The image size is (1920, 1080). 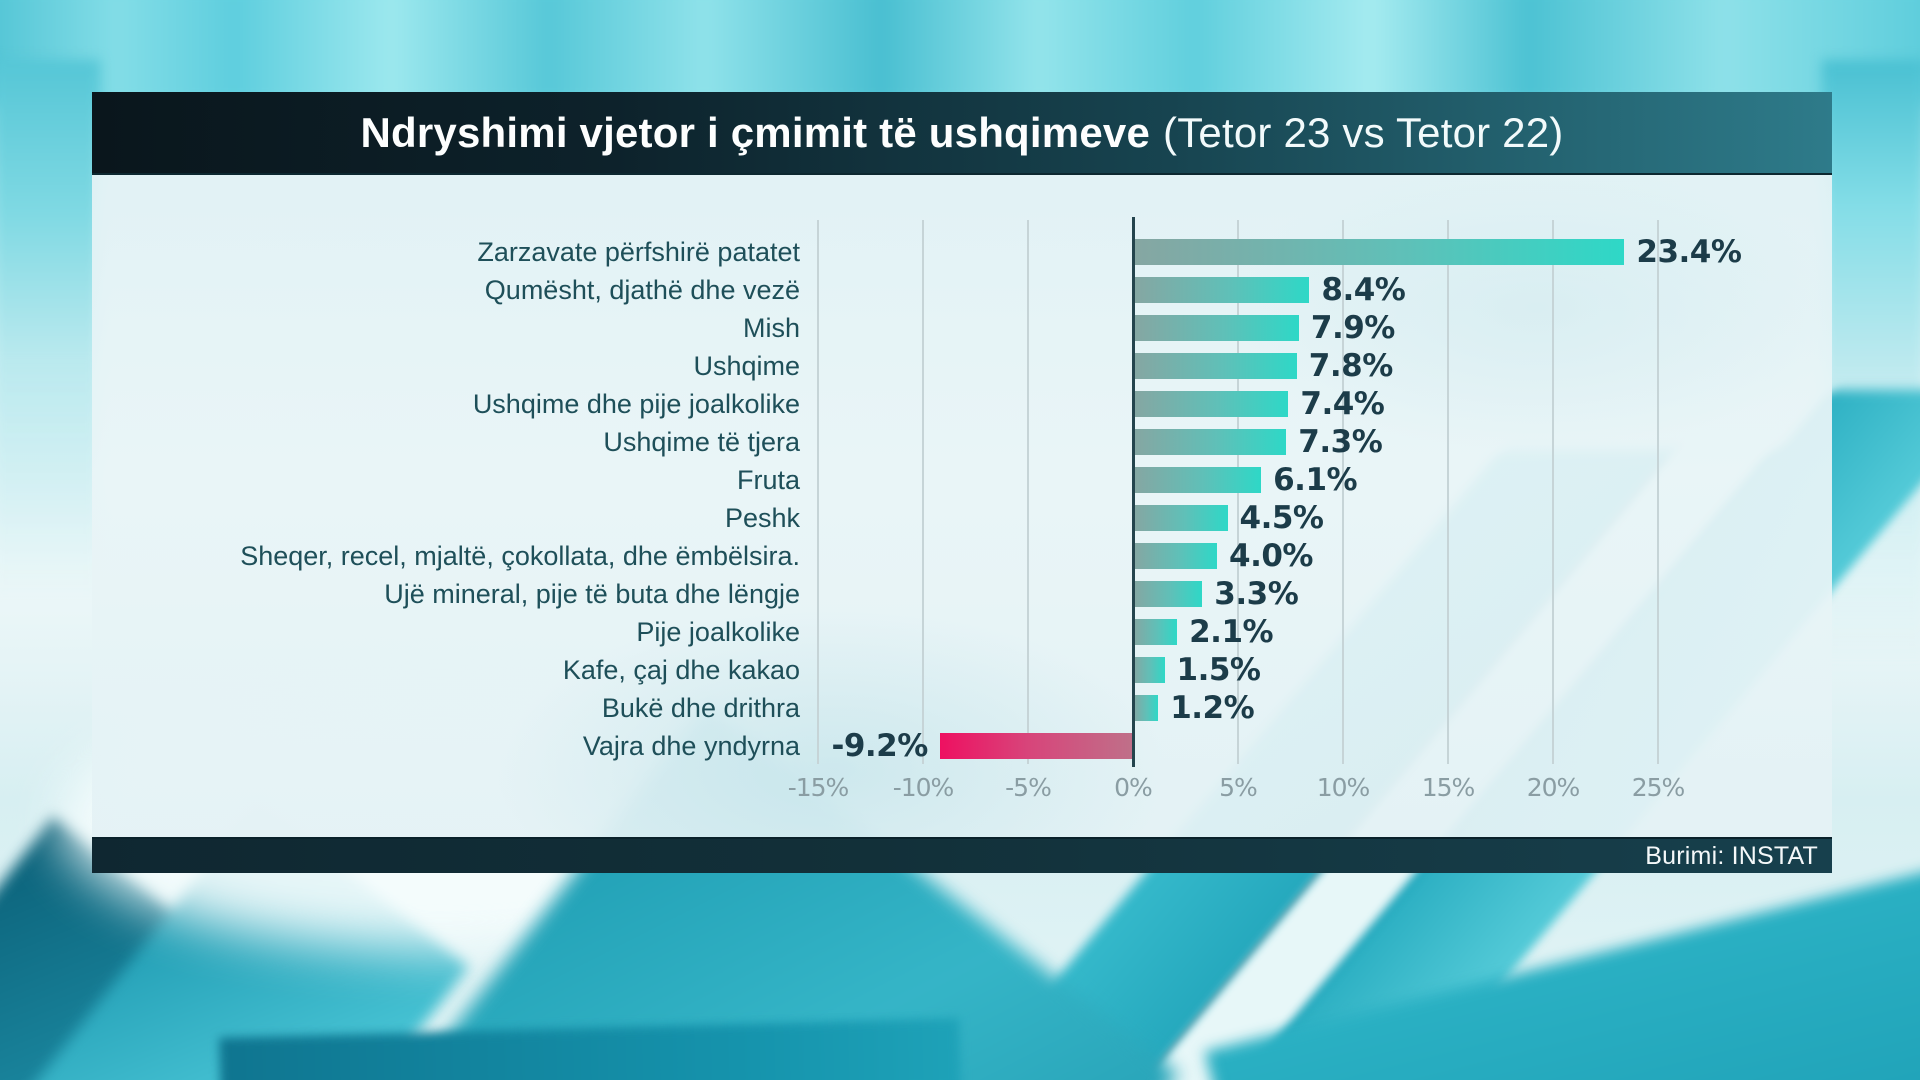 What do you see at coordinates (746, 366) in the screenshot?
I see `category-label: Ushqime` at bounding box center [746, 366].